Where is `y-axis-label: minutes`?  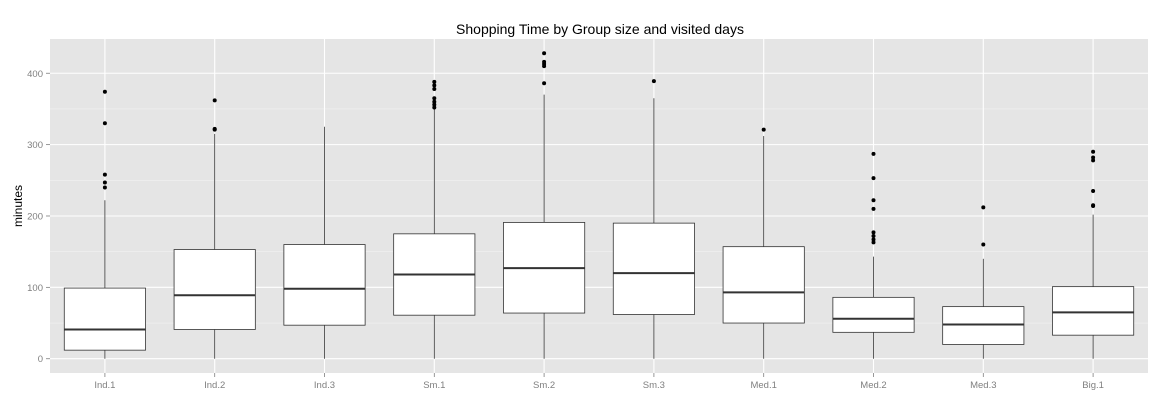 y-axis-label: minutes is located at coordinates (18, 206).